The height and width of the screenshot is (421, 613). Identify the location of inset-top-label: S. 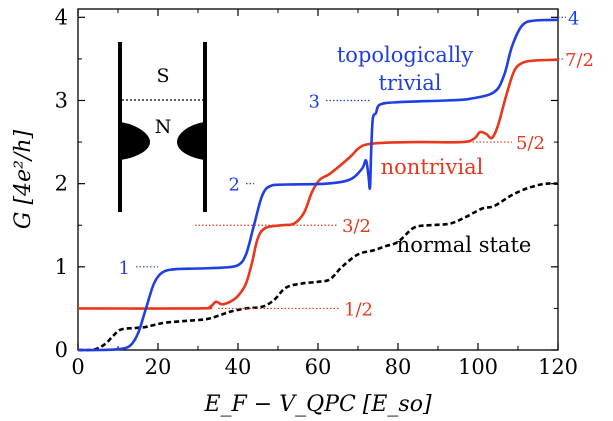
(162, 76).